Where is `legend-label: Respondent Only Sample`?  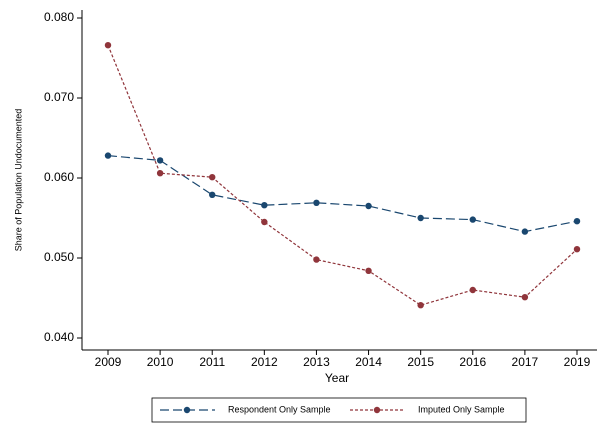 legend-label: Respondent Only Sample is located at coordinates (279, 409).